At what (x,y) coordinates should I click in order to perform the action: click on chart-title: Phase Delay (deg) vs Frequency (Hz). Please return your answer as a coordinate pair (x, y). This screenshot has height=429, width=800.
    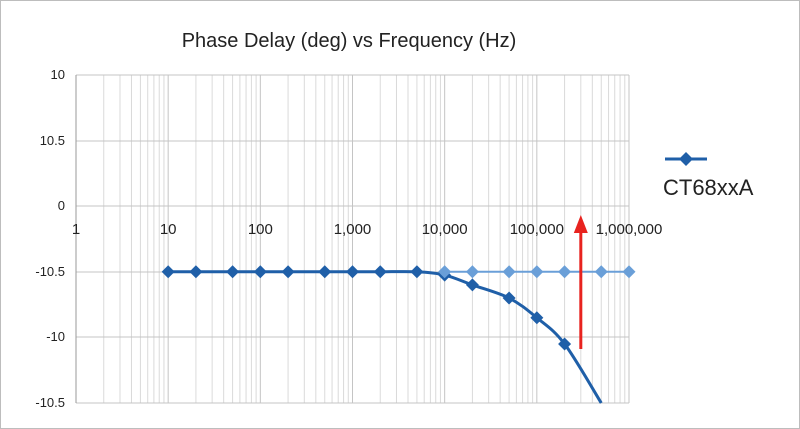
    Looking at the image, I should click on (349, 41).